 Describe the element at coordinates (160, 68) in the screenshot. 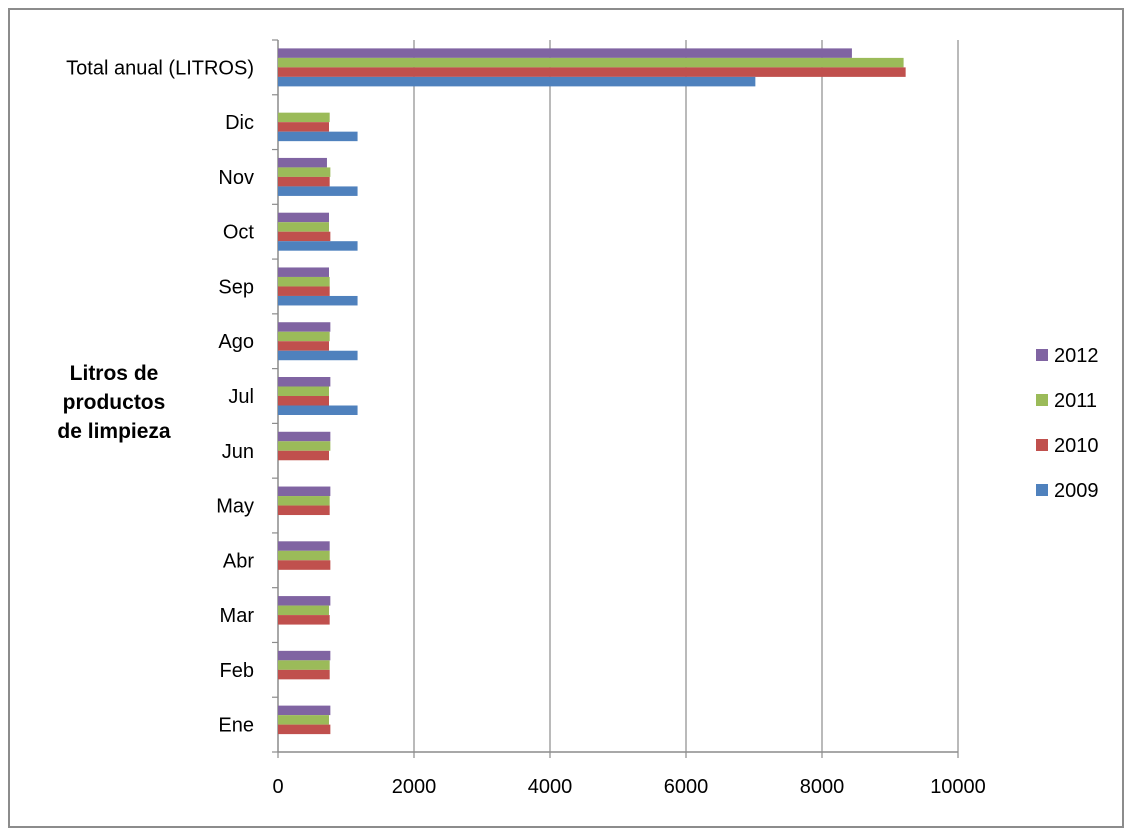

I see `y-tick-label: Total anual (LITROS)` at that location.